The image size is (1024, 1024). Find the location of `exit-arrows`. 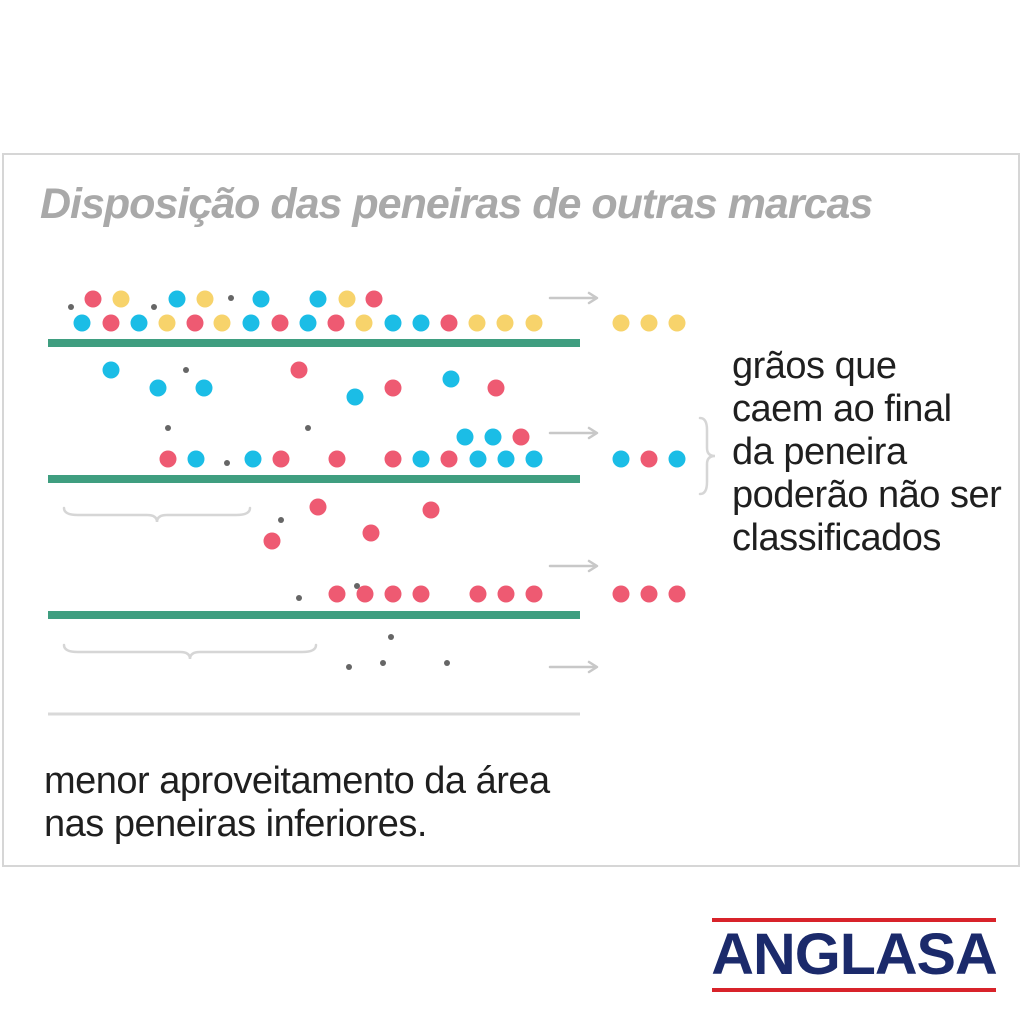

exit-arrows is located at coordinates (573, 482).